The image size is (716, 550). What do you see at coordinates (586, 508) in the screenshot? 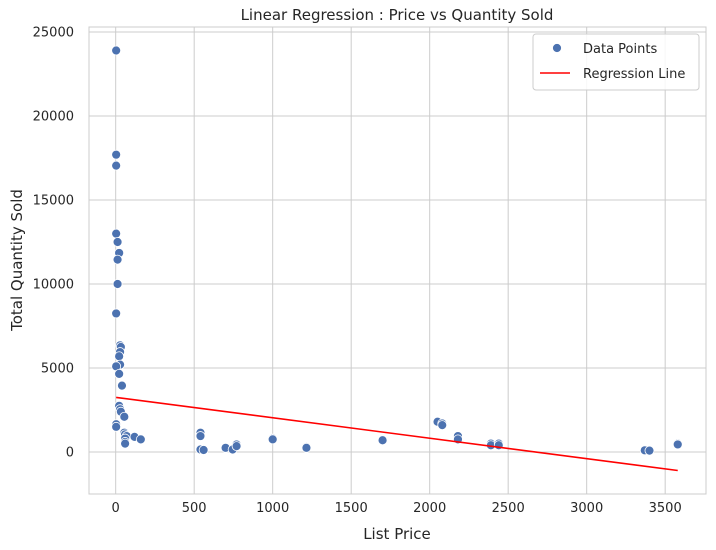
I see `x-tick-label: 3000` at bounding box center [586, 508].